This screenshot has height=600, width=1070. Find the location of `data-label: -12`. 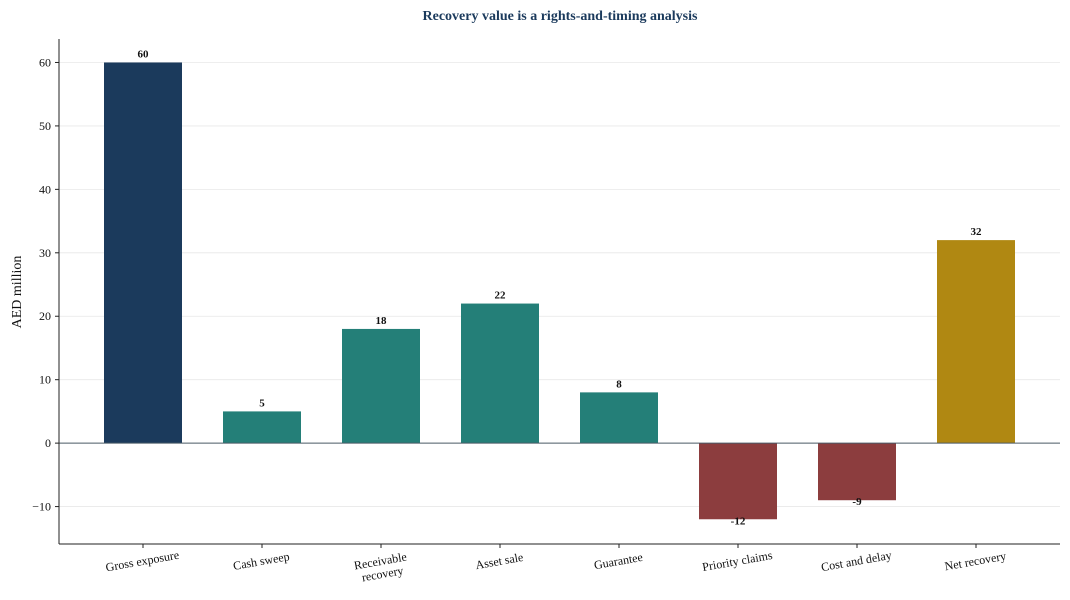

data-label: -12 is located at coordinates (738, 521).